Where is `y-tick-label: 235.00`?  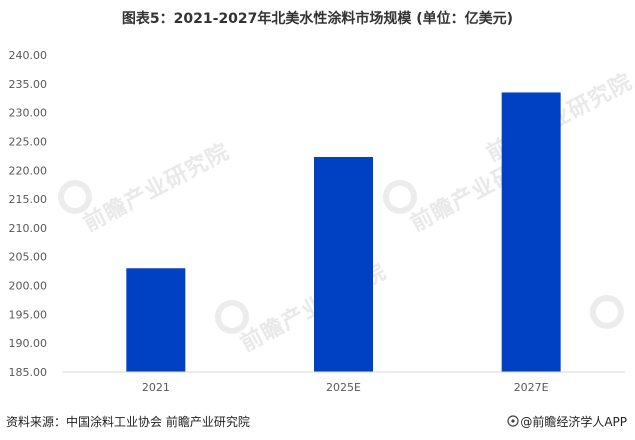
y-tick-label: 235.00 is located at coordinates (28, 84).